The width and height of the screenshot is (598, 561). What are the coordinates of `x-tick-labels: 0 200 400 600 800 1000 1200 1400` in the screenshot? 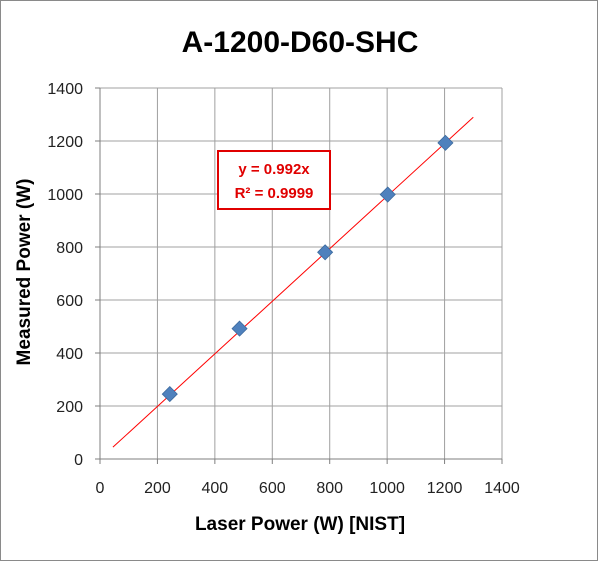 It's located at (308, 488).